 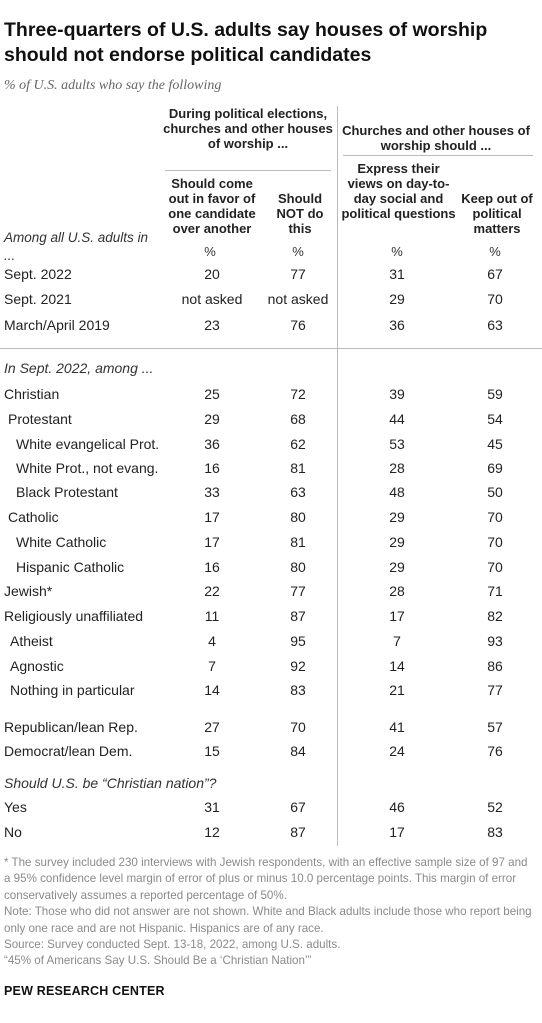 What do you see at coordinates (298, 666) in the screenshot?
I see `table-cell: 92` at bounding box center [298, 666].